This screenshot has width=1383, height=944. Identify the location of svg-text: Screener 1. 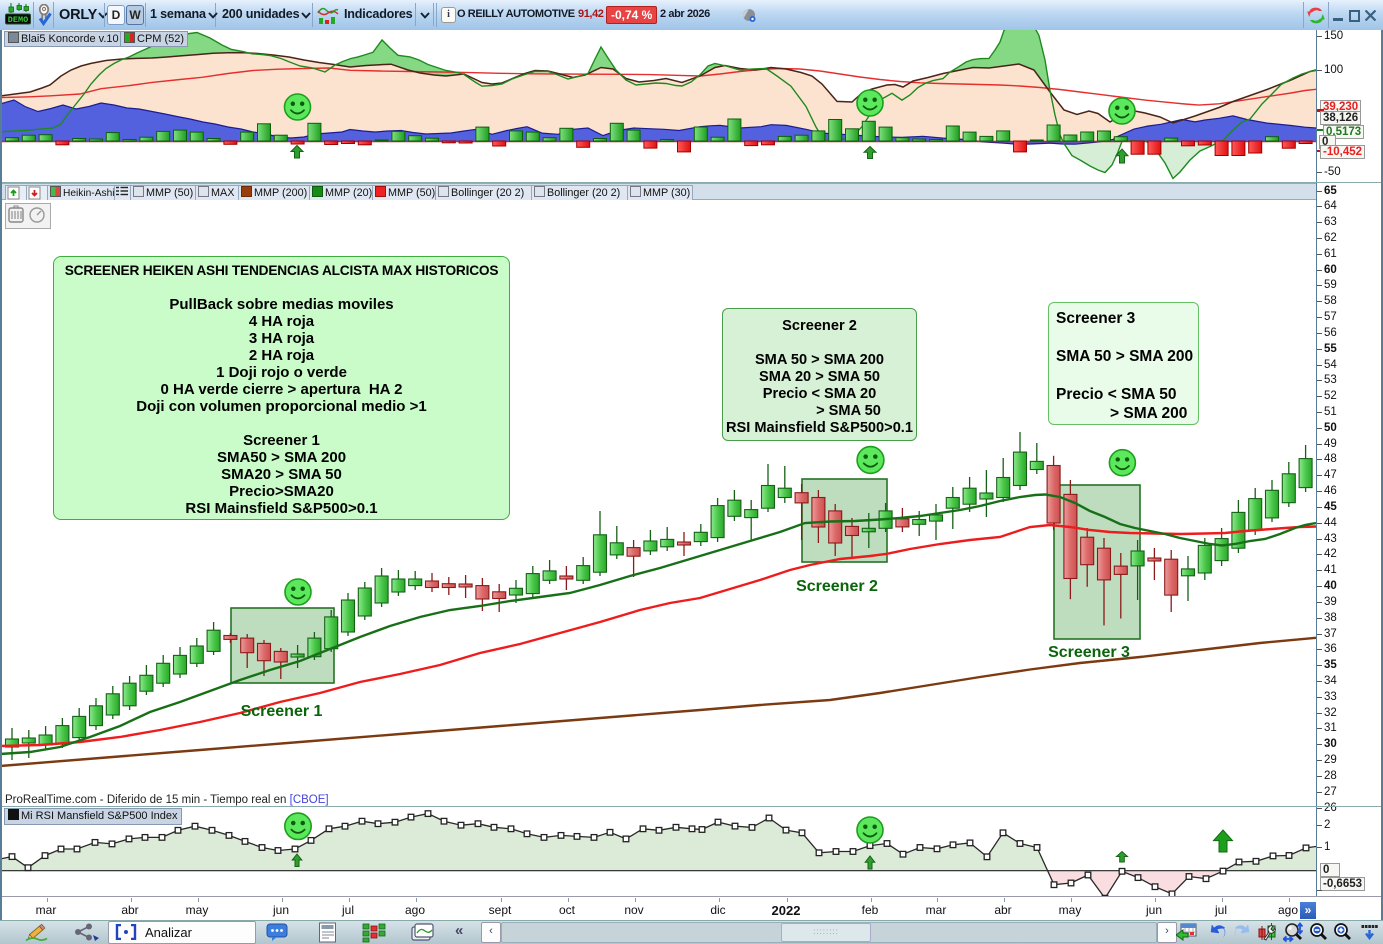
(282, 711).